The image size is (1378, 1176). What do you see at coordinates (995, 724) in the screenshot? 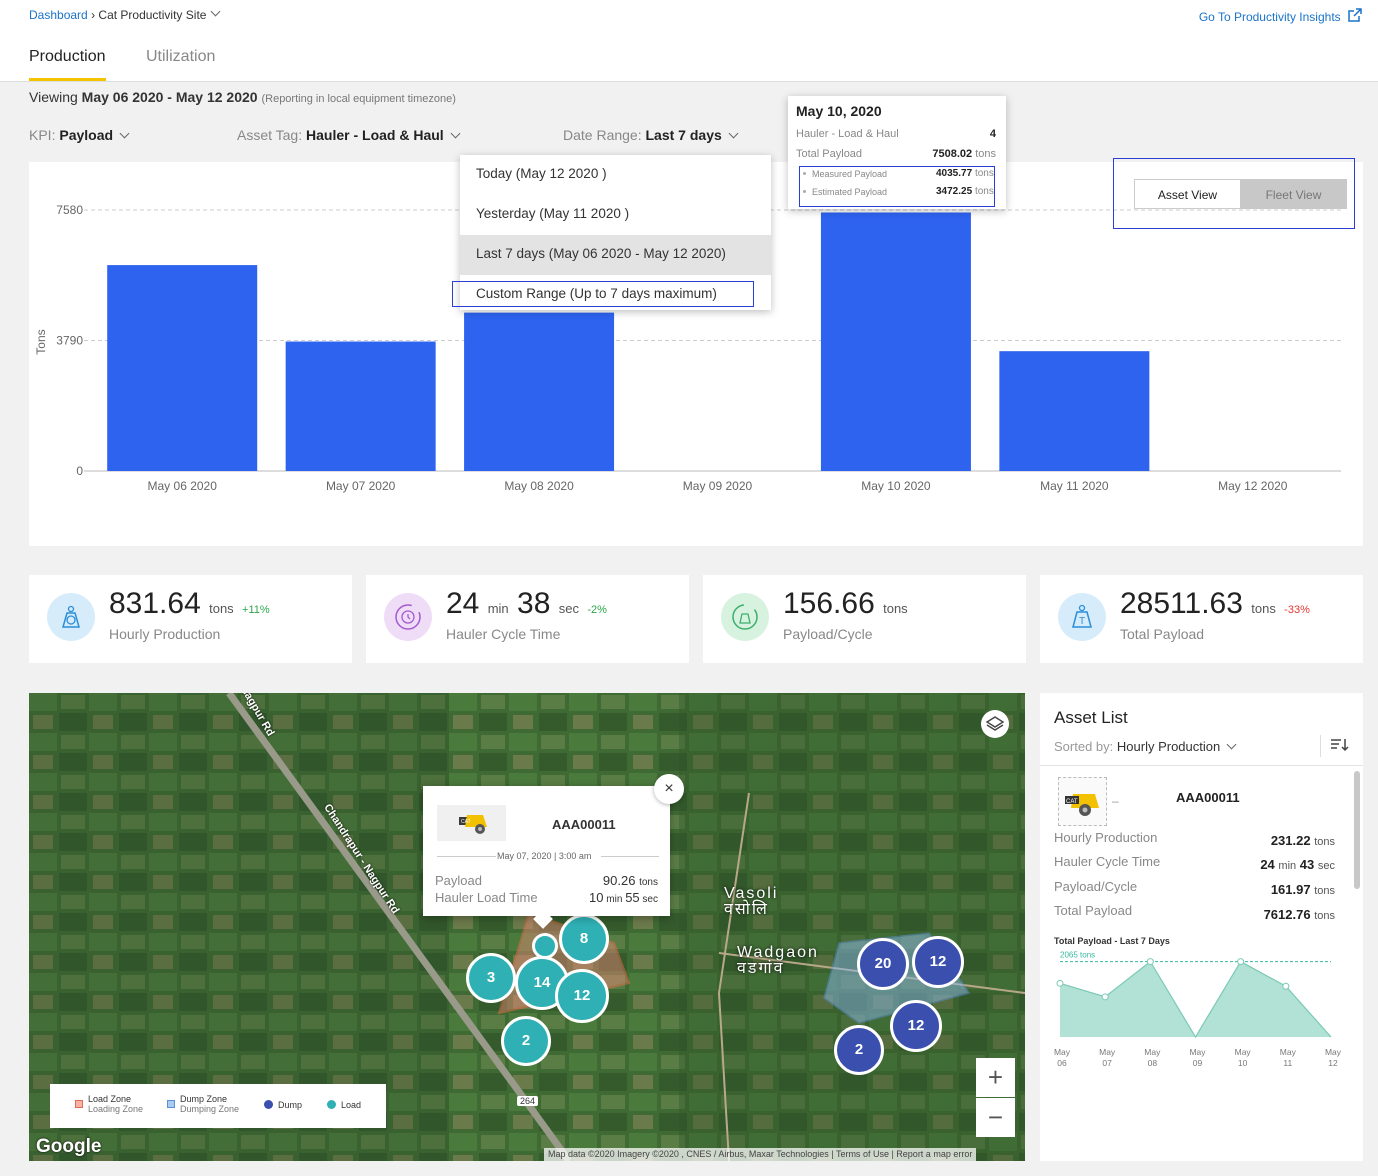
I see `layers-icon` at bounding box center [995, 724].